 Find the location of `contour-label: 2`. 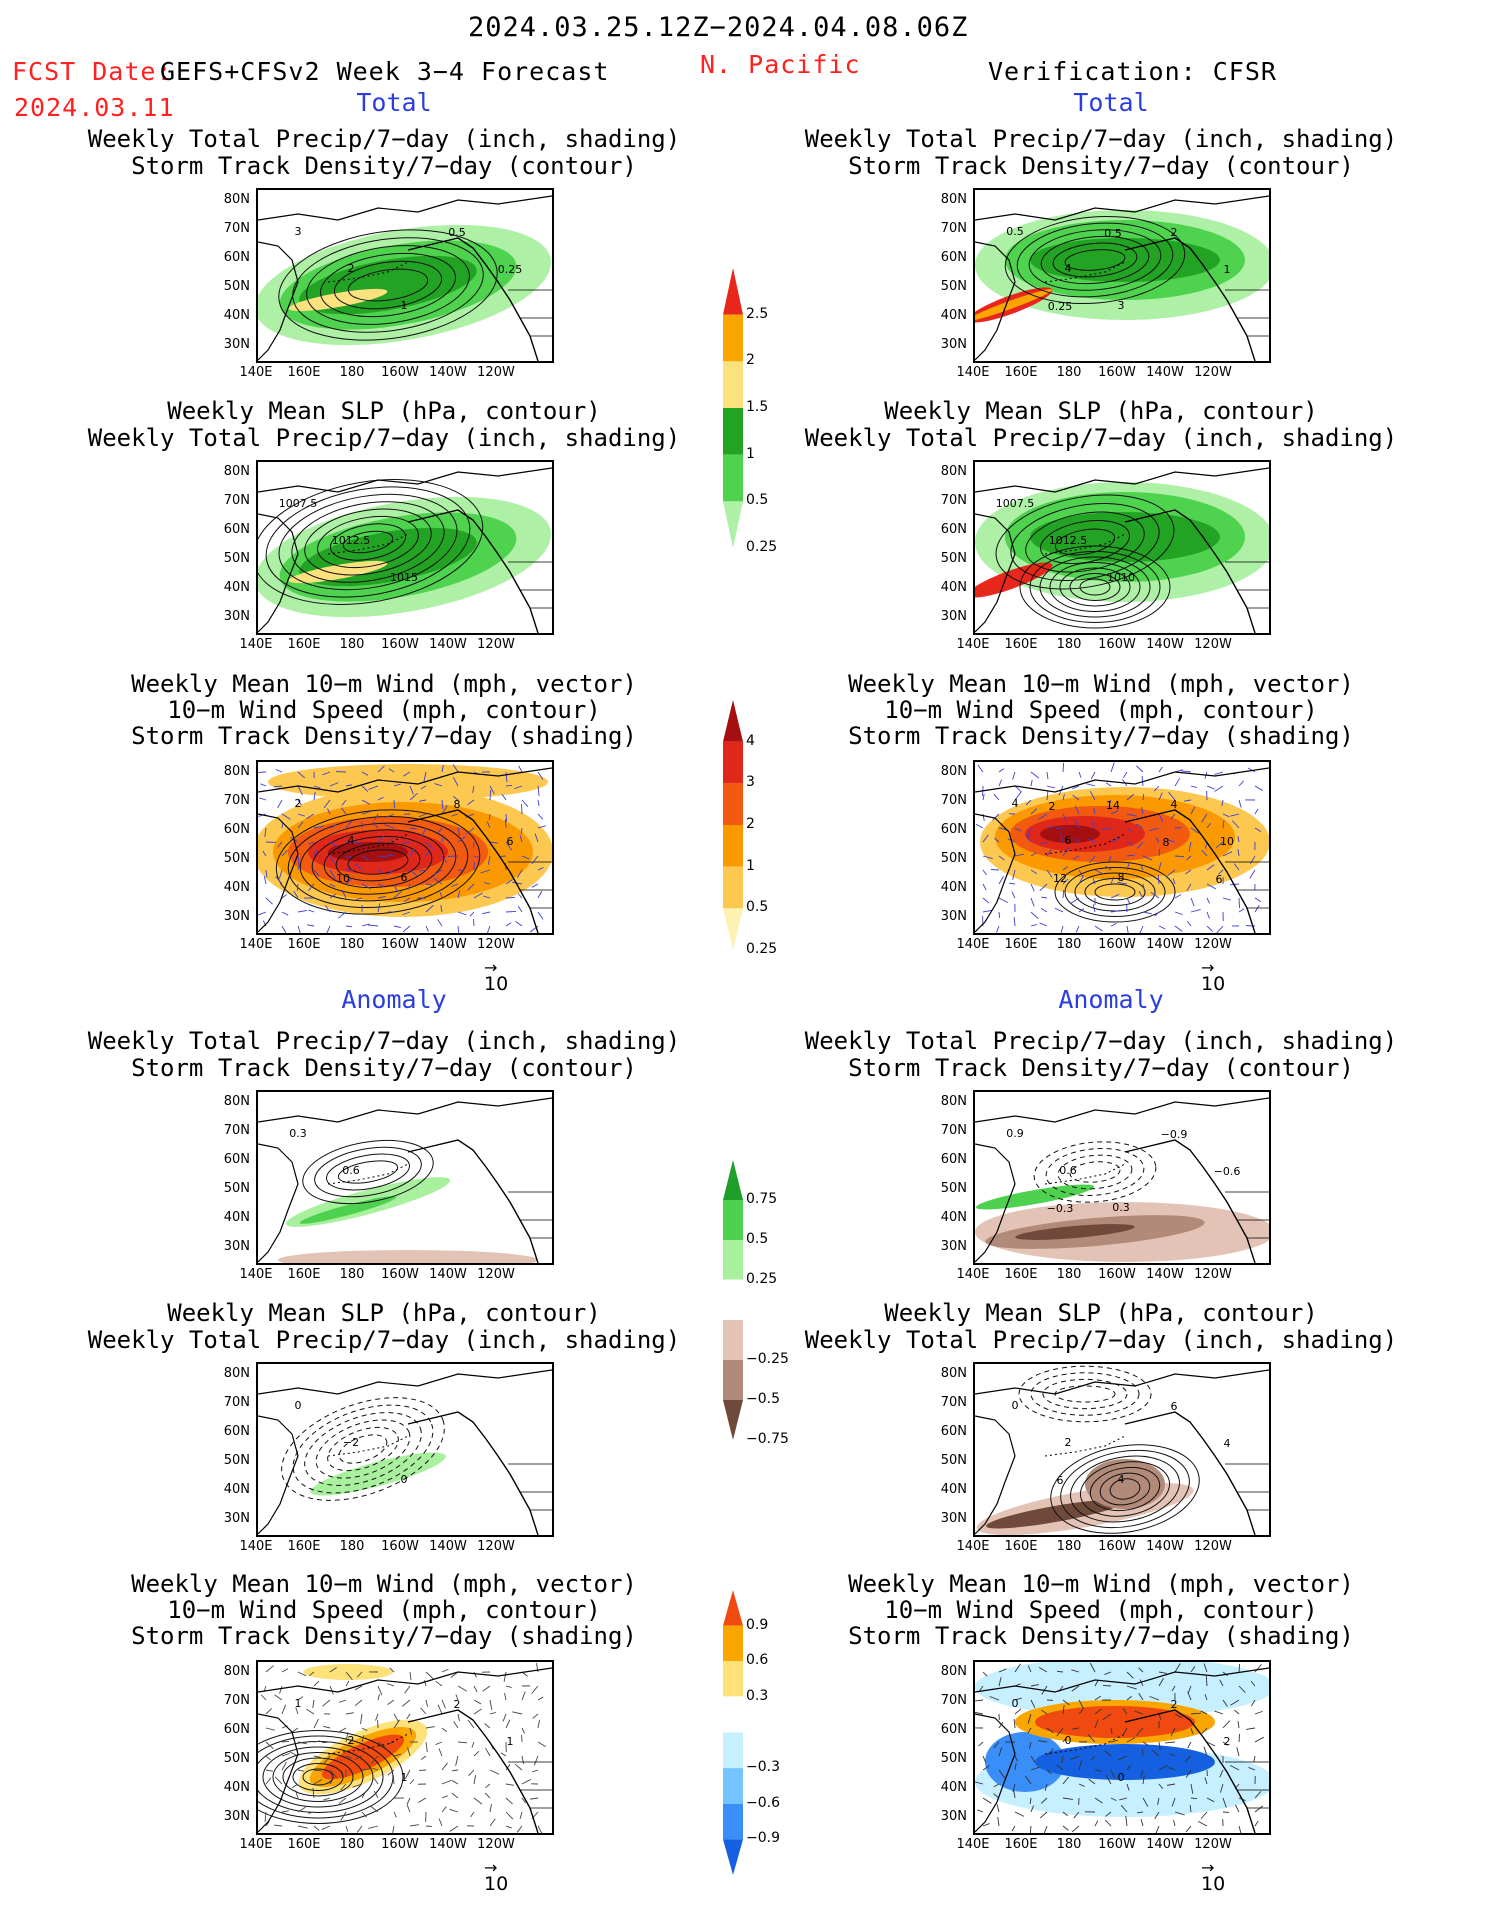

contour-label: 2 is located at coordinates (457, 1704).